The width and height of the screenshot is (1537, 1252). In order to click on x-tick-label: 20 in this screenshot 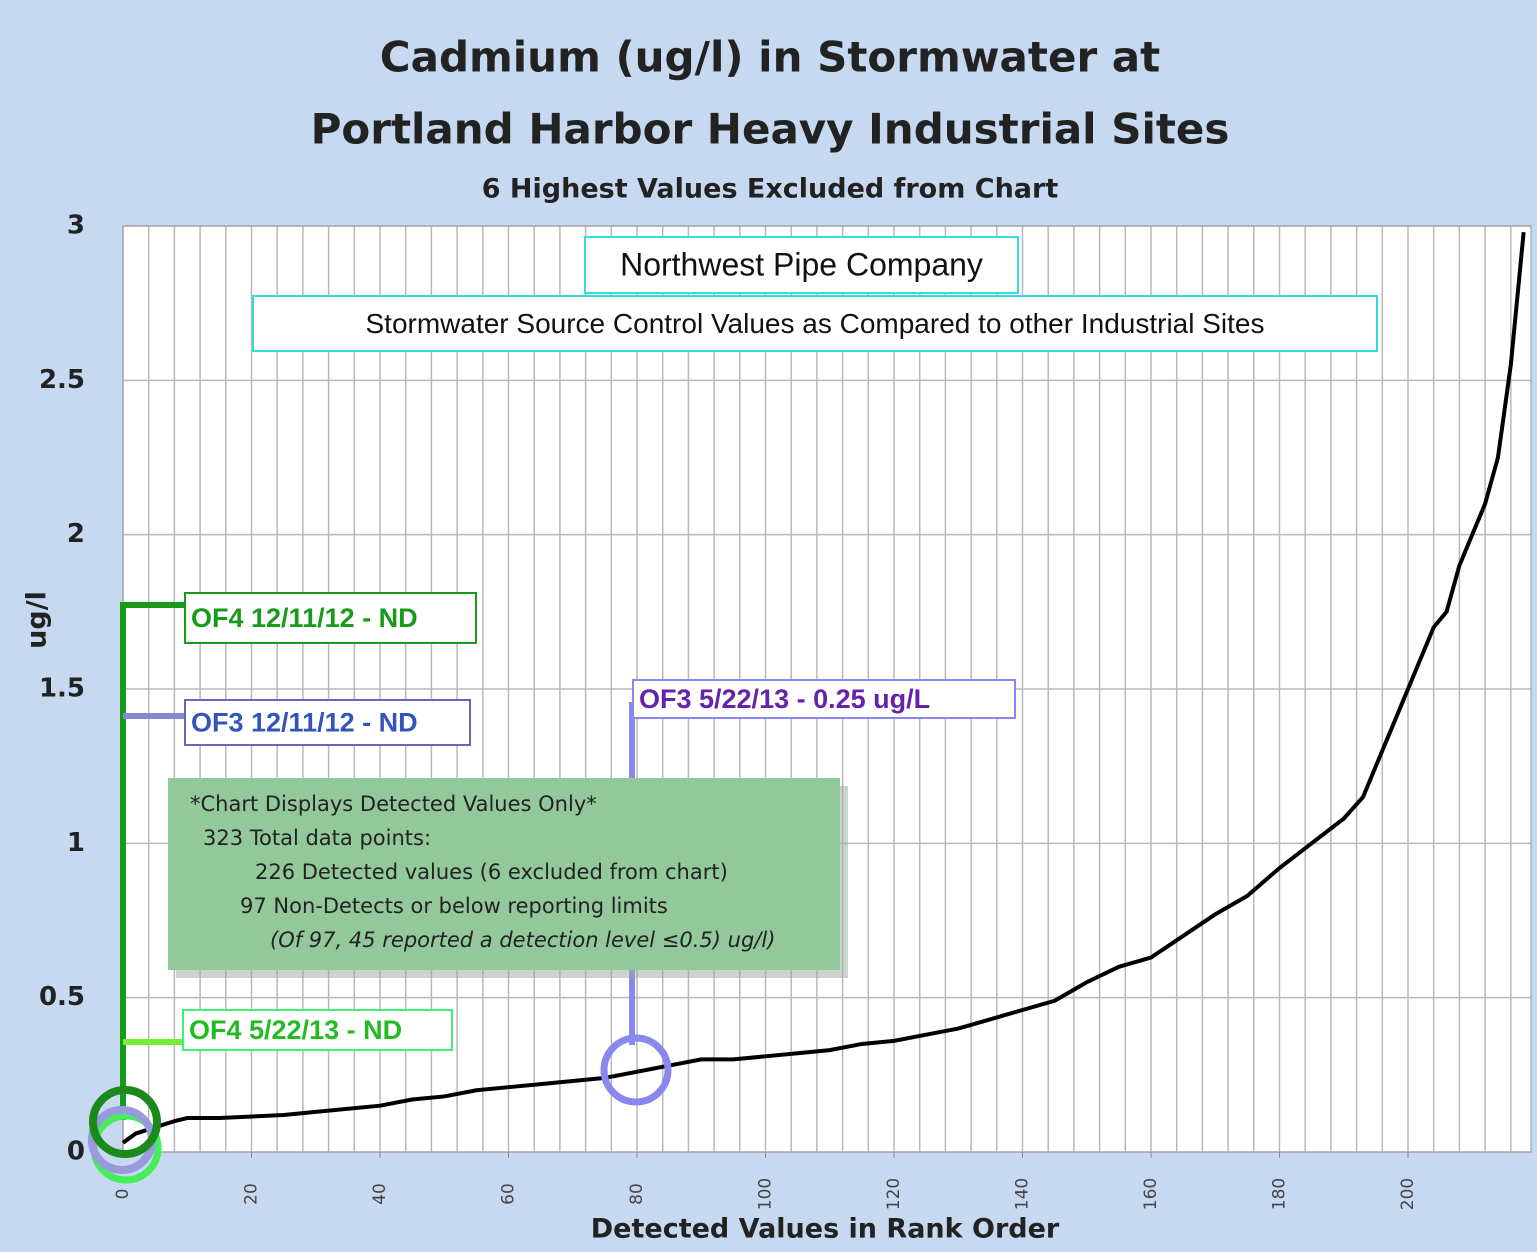, I will do `click(252, 1194)`.